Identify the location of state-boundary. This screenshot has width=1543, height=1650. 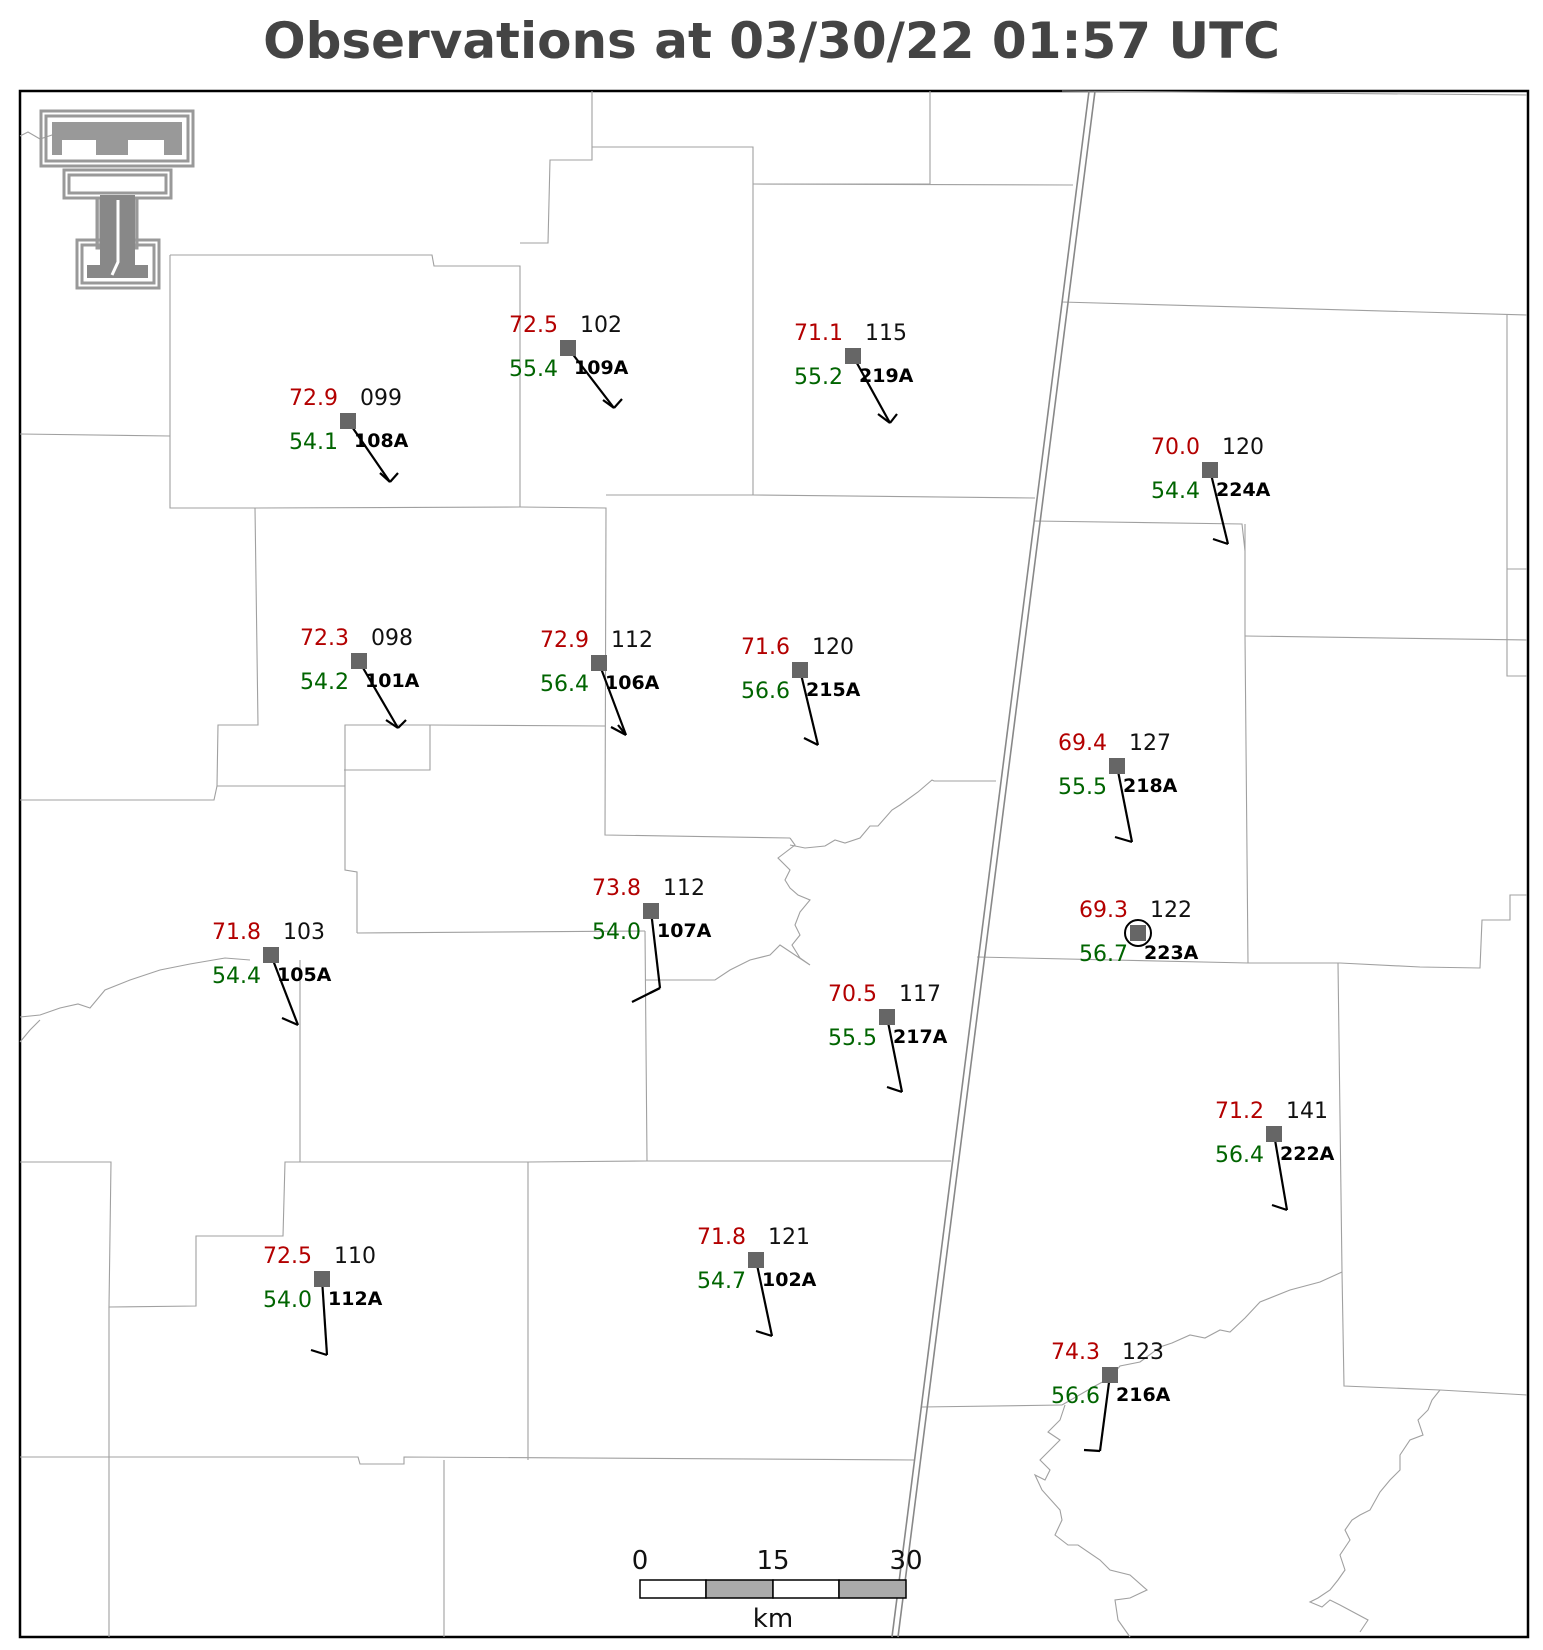
(993, 864).